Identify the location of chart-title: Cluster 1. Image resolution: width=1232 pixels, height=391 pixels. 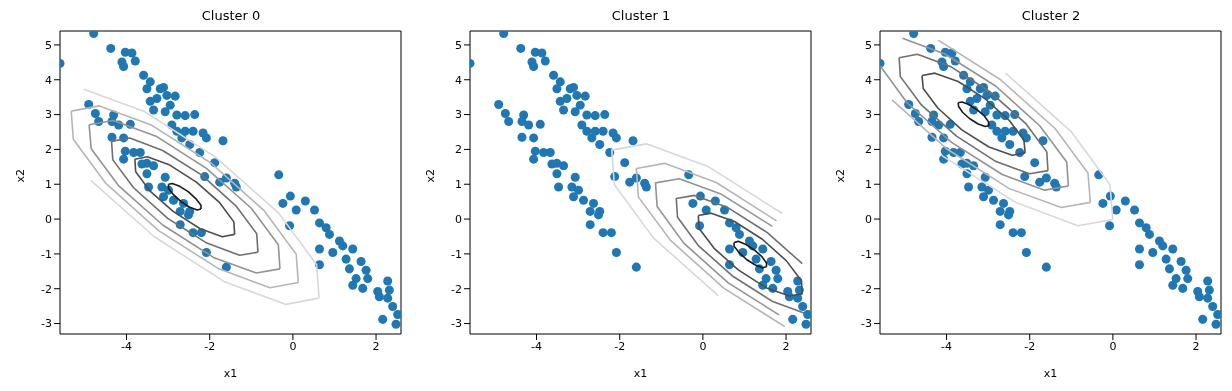
(641, 16).